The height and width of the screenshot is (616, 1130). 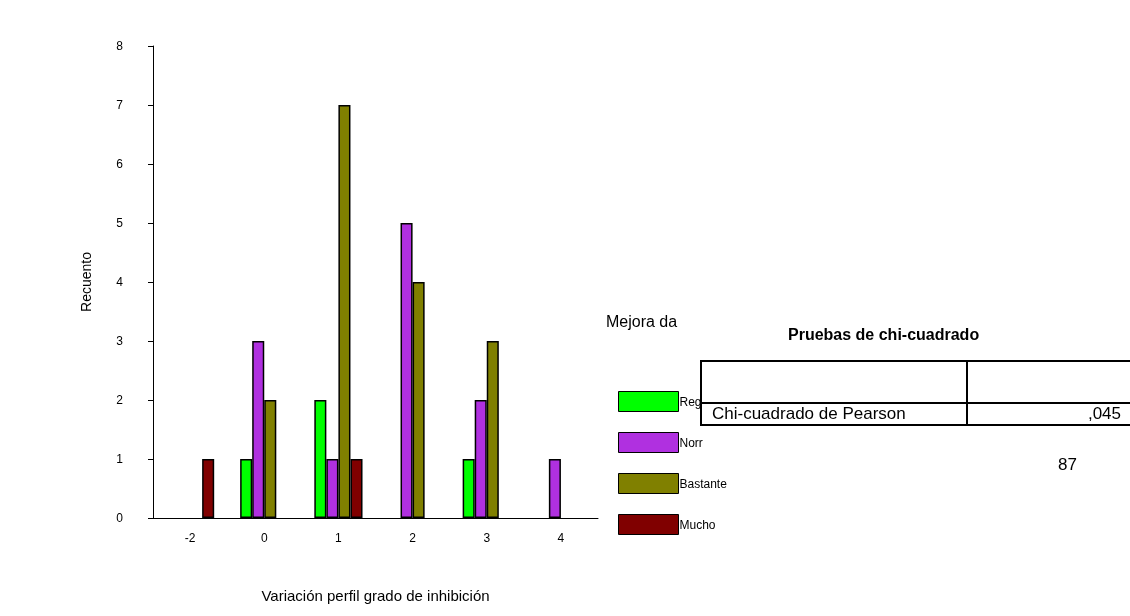 What do you see at coordinates (120, 223) in the screenshot?
I see `y-tick-label: 5` at bounding box center [120, 223].